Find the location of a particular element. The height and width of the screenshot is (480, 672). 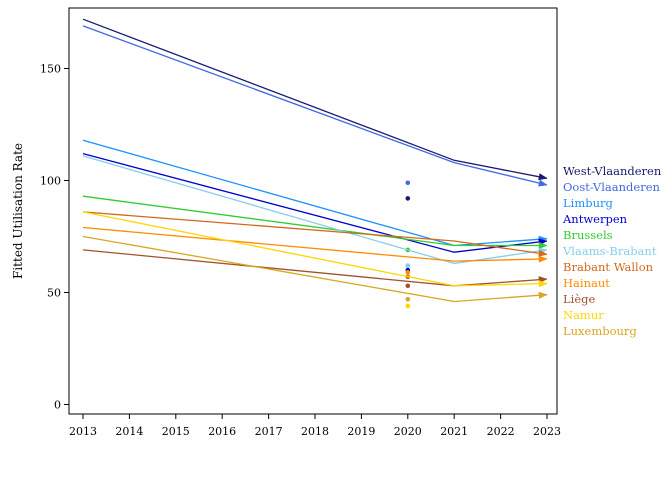

y-tick-label-50: 50 is located at coordinates (54, 293).